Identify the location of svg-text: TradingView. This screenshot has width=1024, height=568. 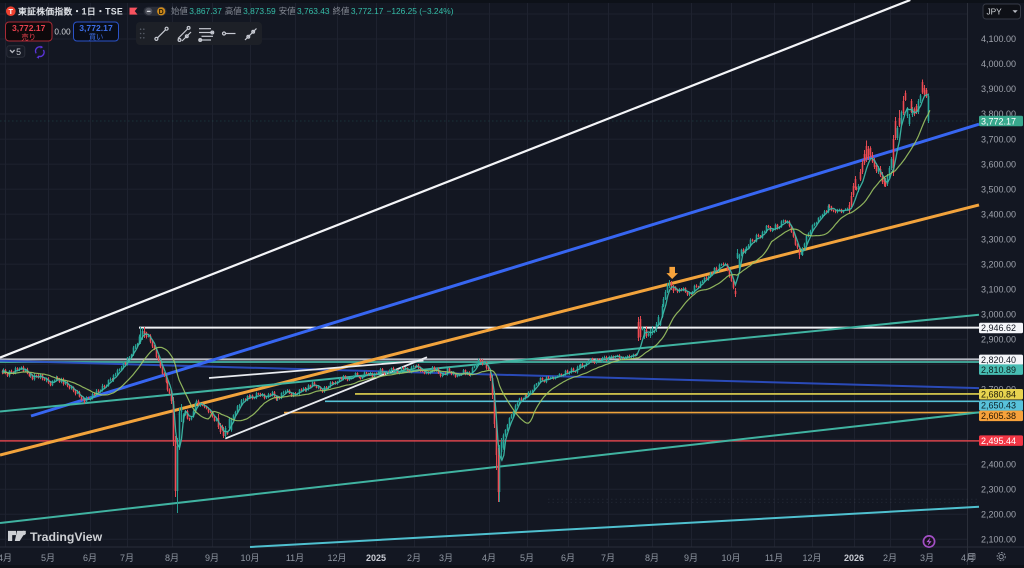
(66, 537).